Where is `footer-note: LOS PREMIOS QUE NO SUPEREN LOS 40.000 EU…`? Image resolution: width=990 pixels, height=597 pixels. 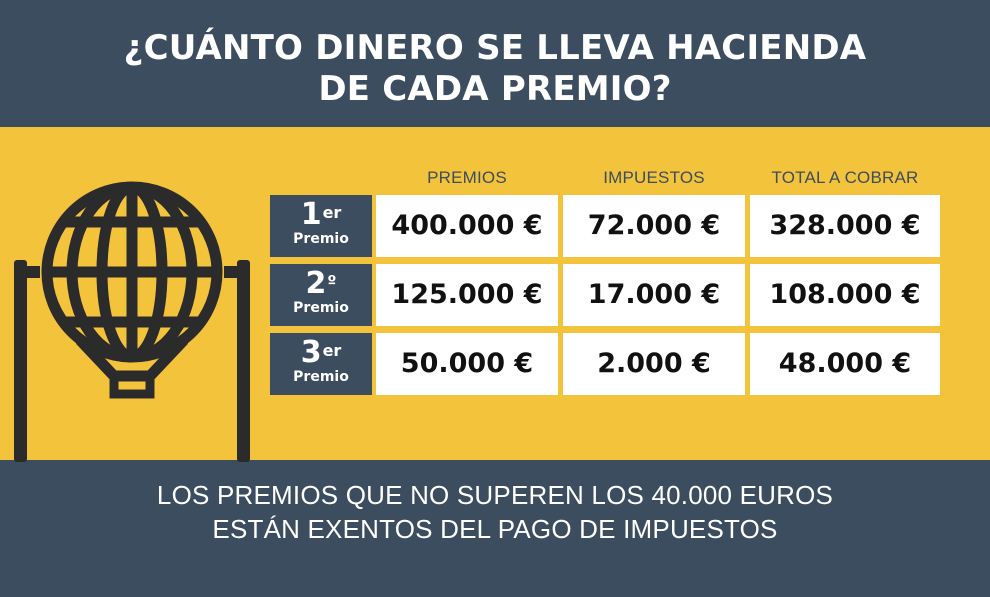 footer-note: LOS PREMIOS QUE NO SUPEREN LOS 40.000 EU… is located at coordinates (495, 512).